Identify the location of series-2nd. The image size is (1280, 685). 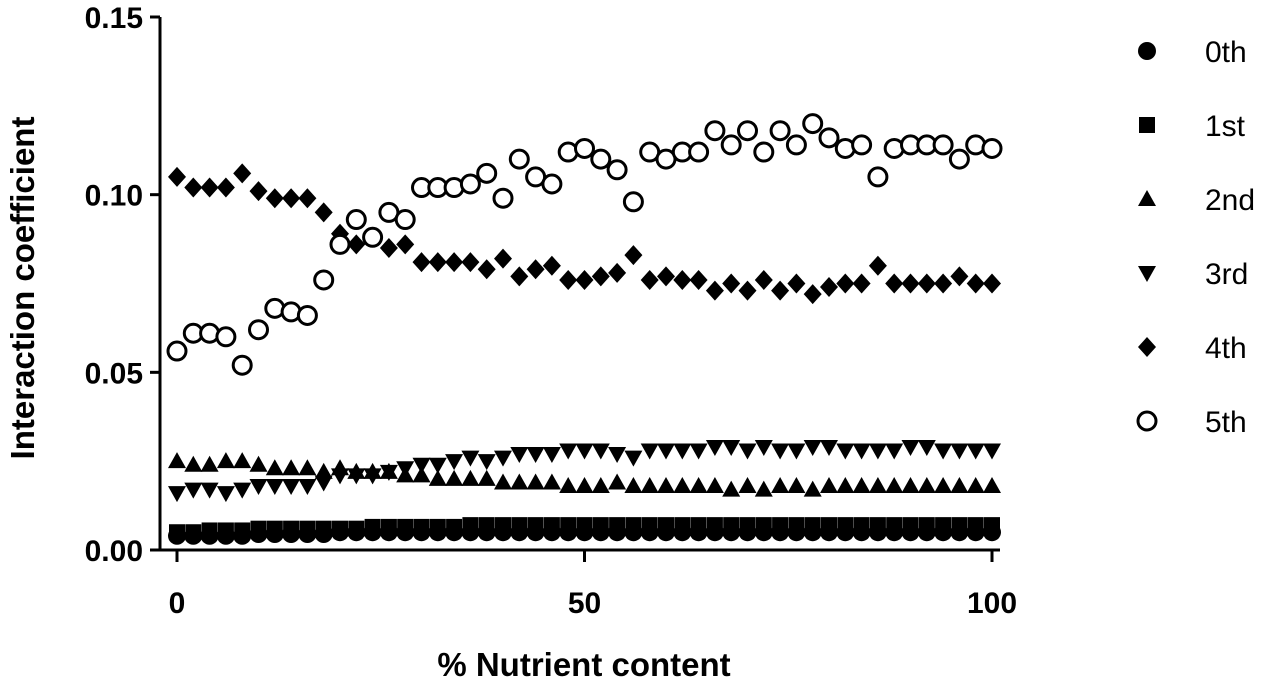
(584, 474).